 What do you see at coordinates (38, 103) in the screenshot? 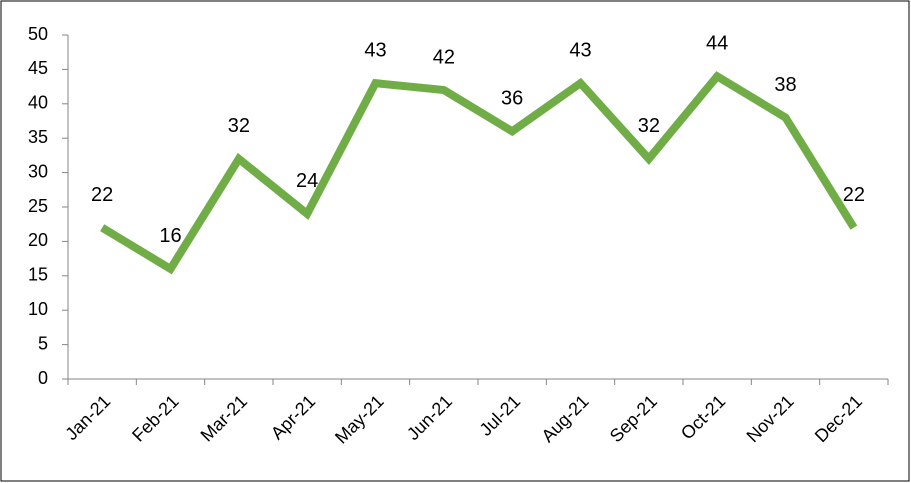
I see `y-tick-label: 40` at bounding box center [38, 103].